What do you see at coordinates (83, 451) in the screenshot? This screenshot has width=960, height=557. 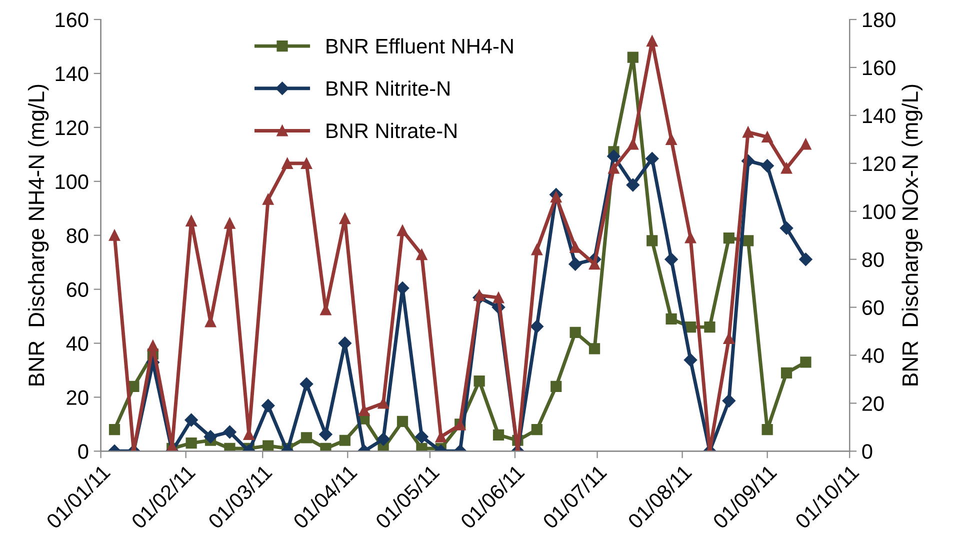 I see `y-tick-label: 0` at bounding box center [83, 451].